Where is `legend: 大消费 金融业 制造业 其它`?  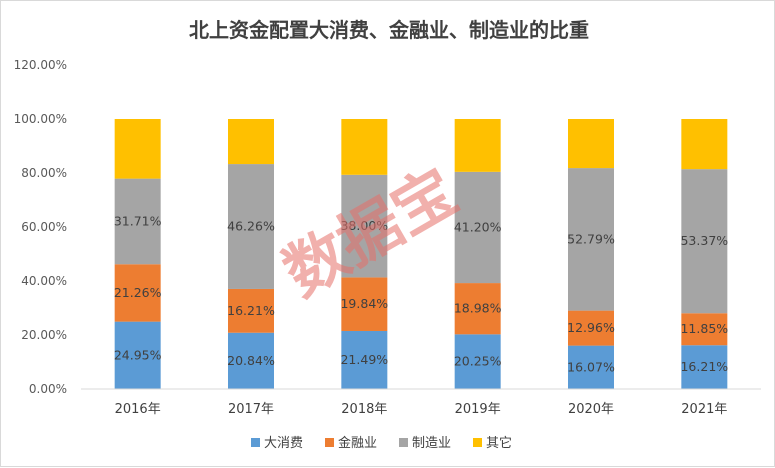 legend: 大消费 金融业 制造业 其它 is located at coordinates (381, 443).